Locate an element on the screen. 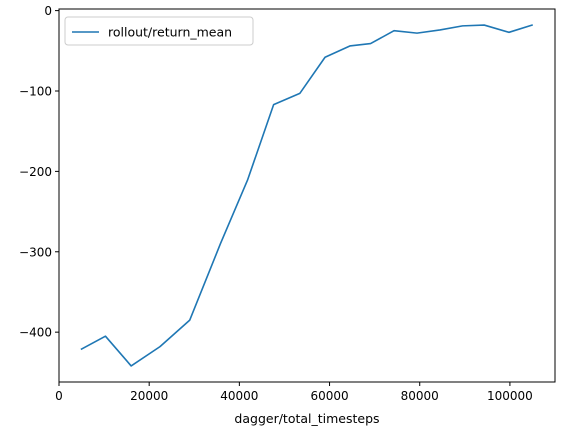 This screenshot has width=563, height=436. x-tick-label: 100000 is located at coordinates (510, 396).